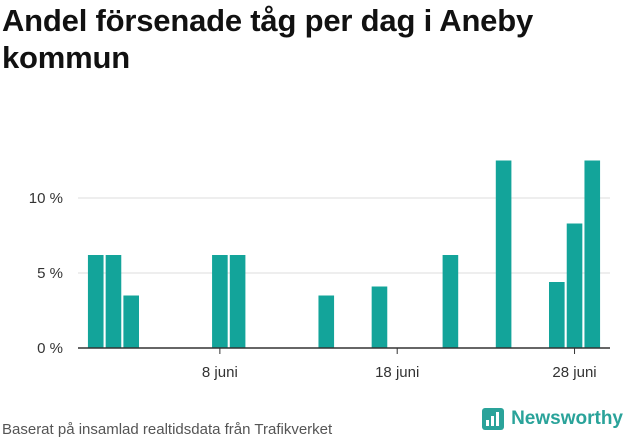  Describe the element at coordinates (397, 372) in the screenshot. I see `x-tick-label: 18 juni` at that location.